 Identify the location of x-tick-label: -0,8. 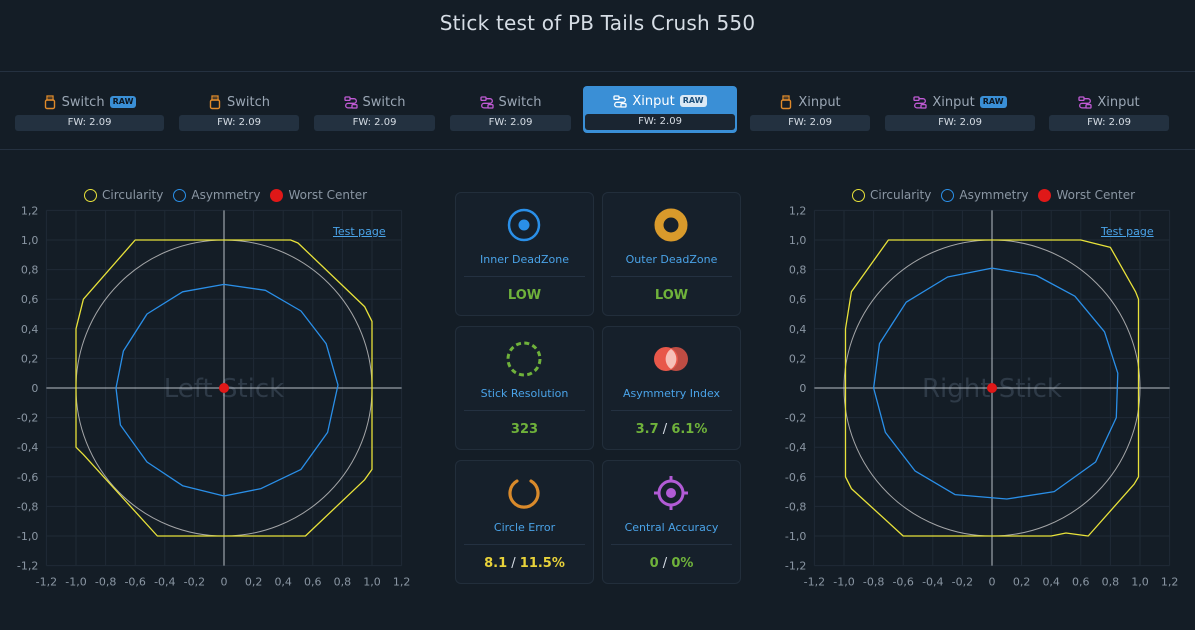
(873, 582).